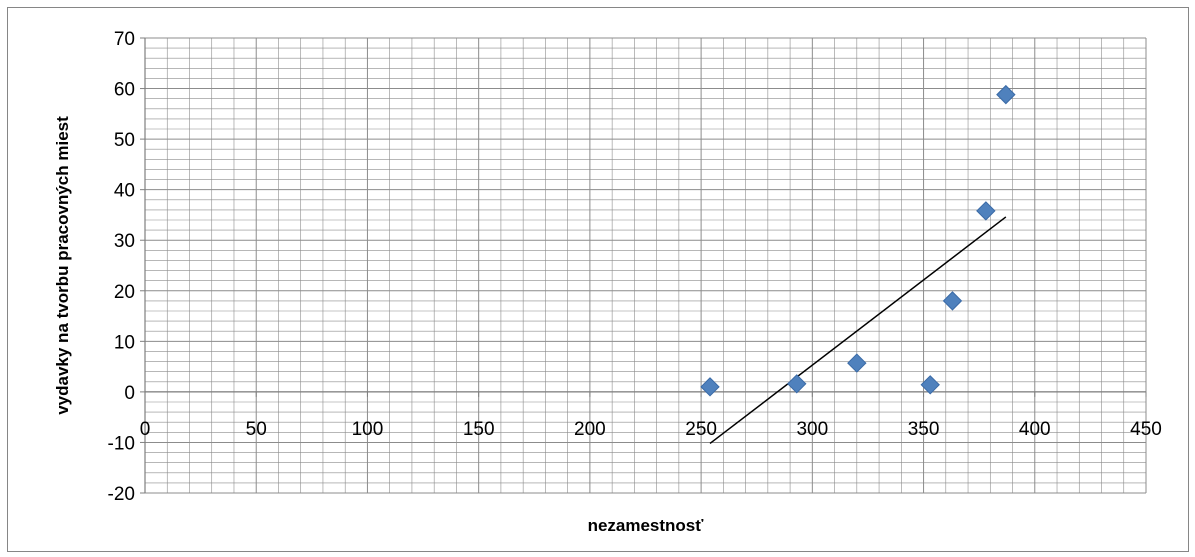 The height and width of the screenshot is (557, 1195). What do you see at coordinates (646, 525) in the screenshot?
I see `x-axis-title: nezamestnosť` at bounding box center [646, 525].